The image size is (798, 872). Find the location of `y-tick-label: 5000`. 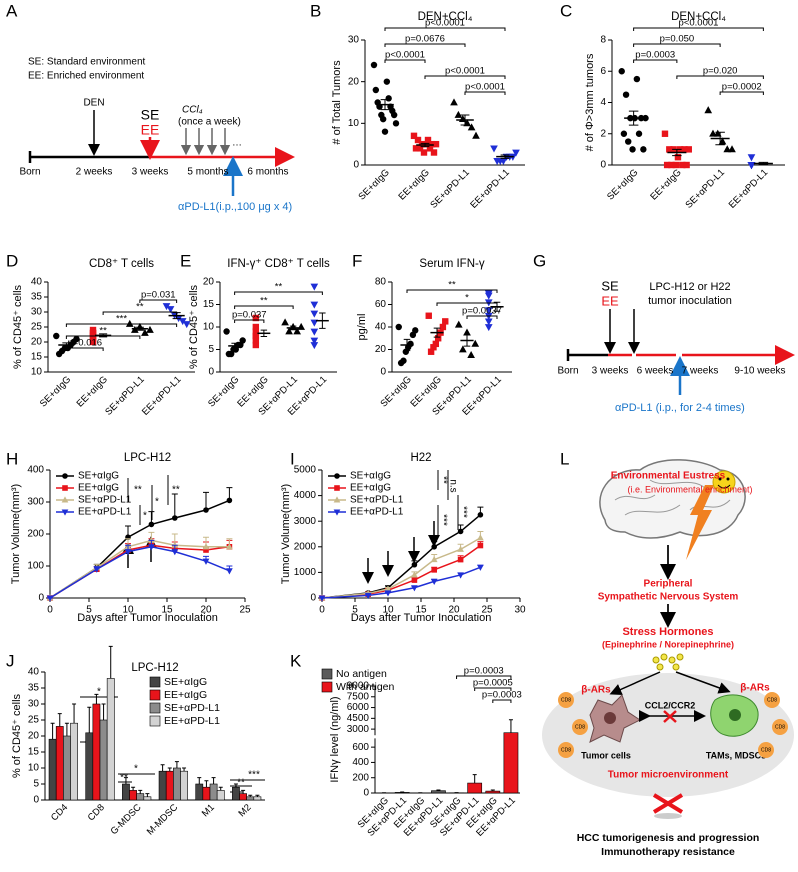

y-tick-label: 5000 is located at coordinates (305, 470).